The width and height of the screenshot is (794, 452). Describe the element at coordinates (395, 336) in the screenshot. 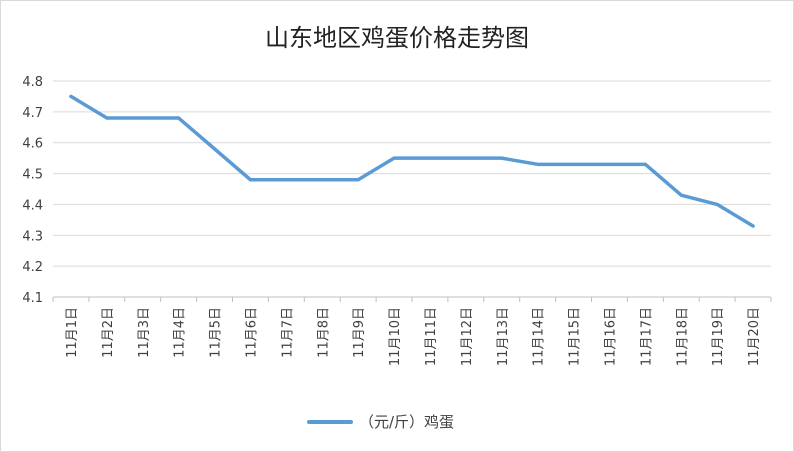

I see `x-tick-label: 11月10日` at that location.